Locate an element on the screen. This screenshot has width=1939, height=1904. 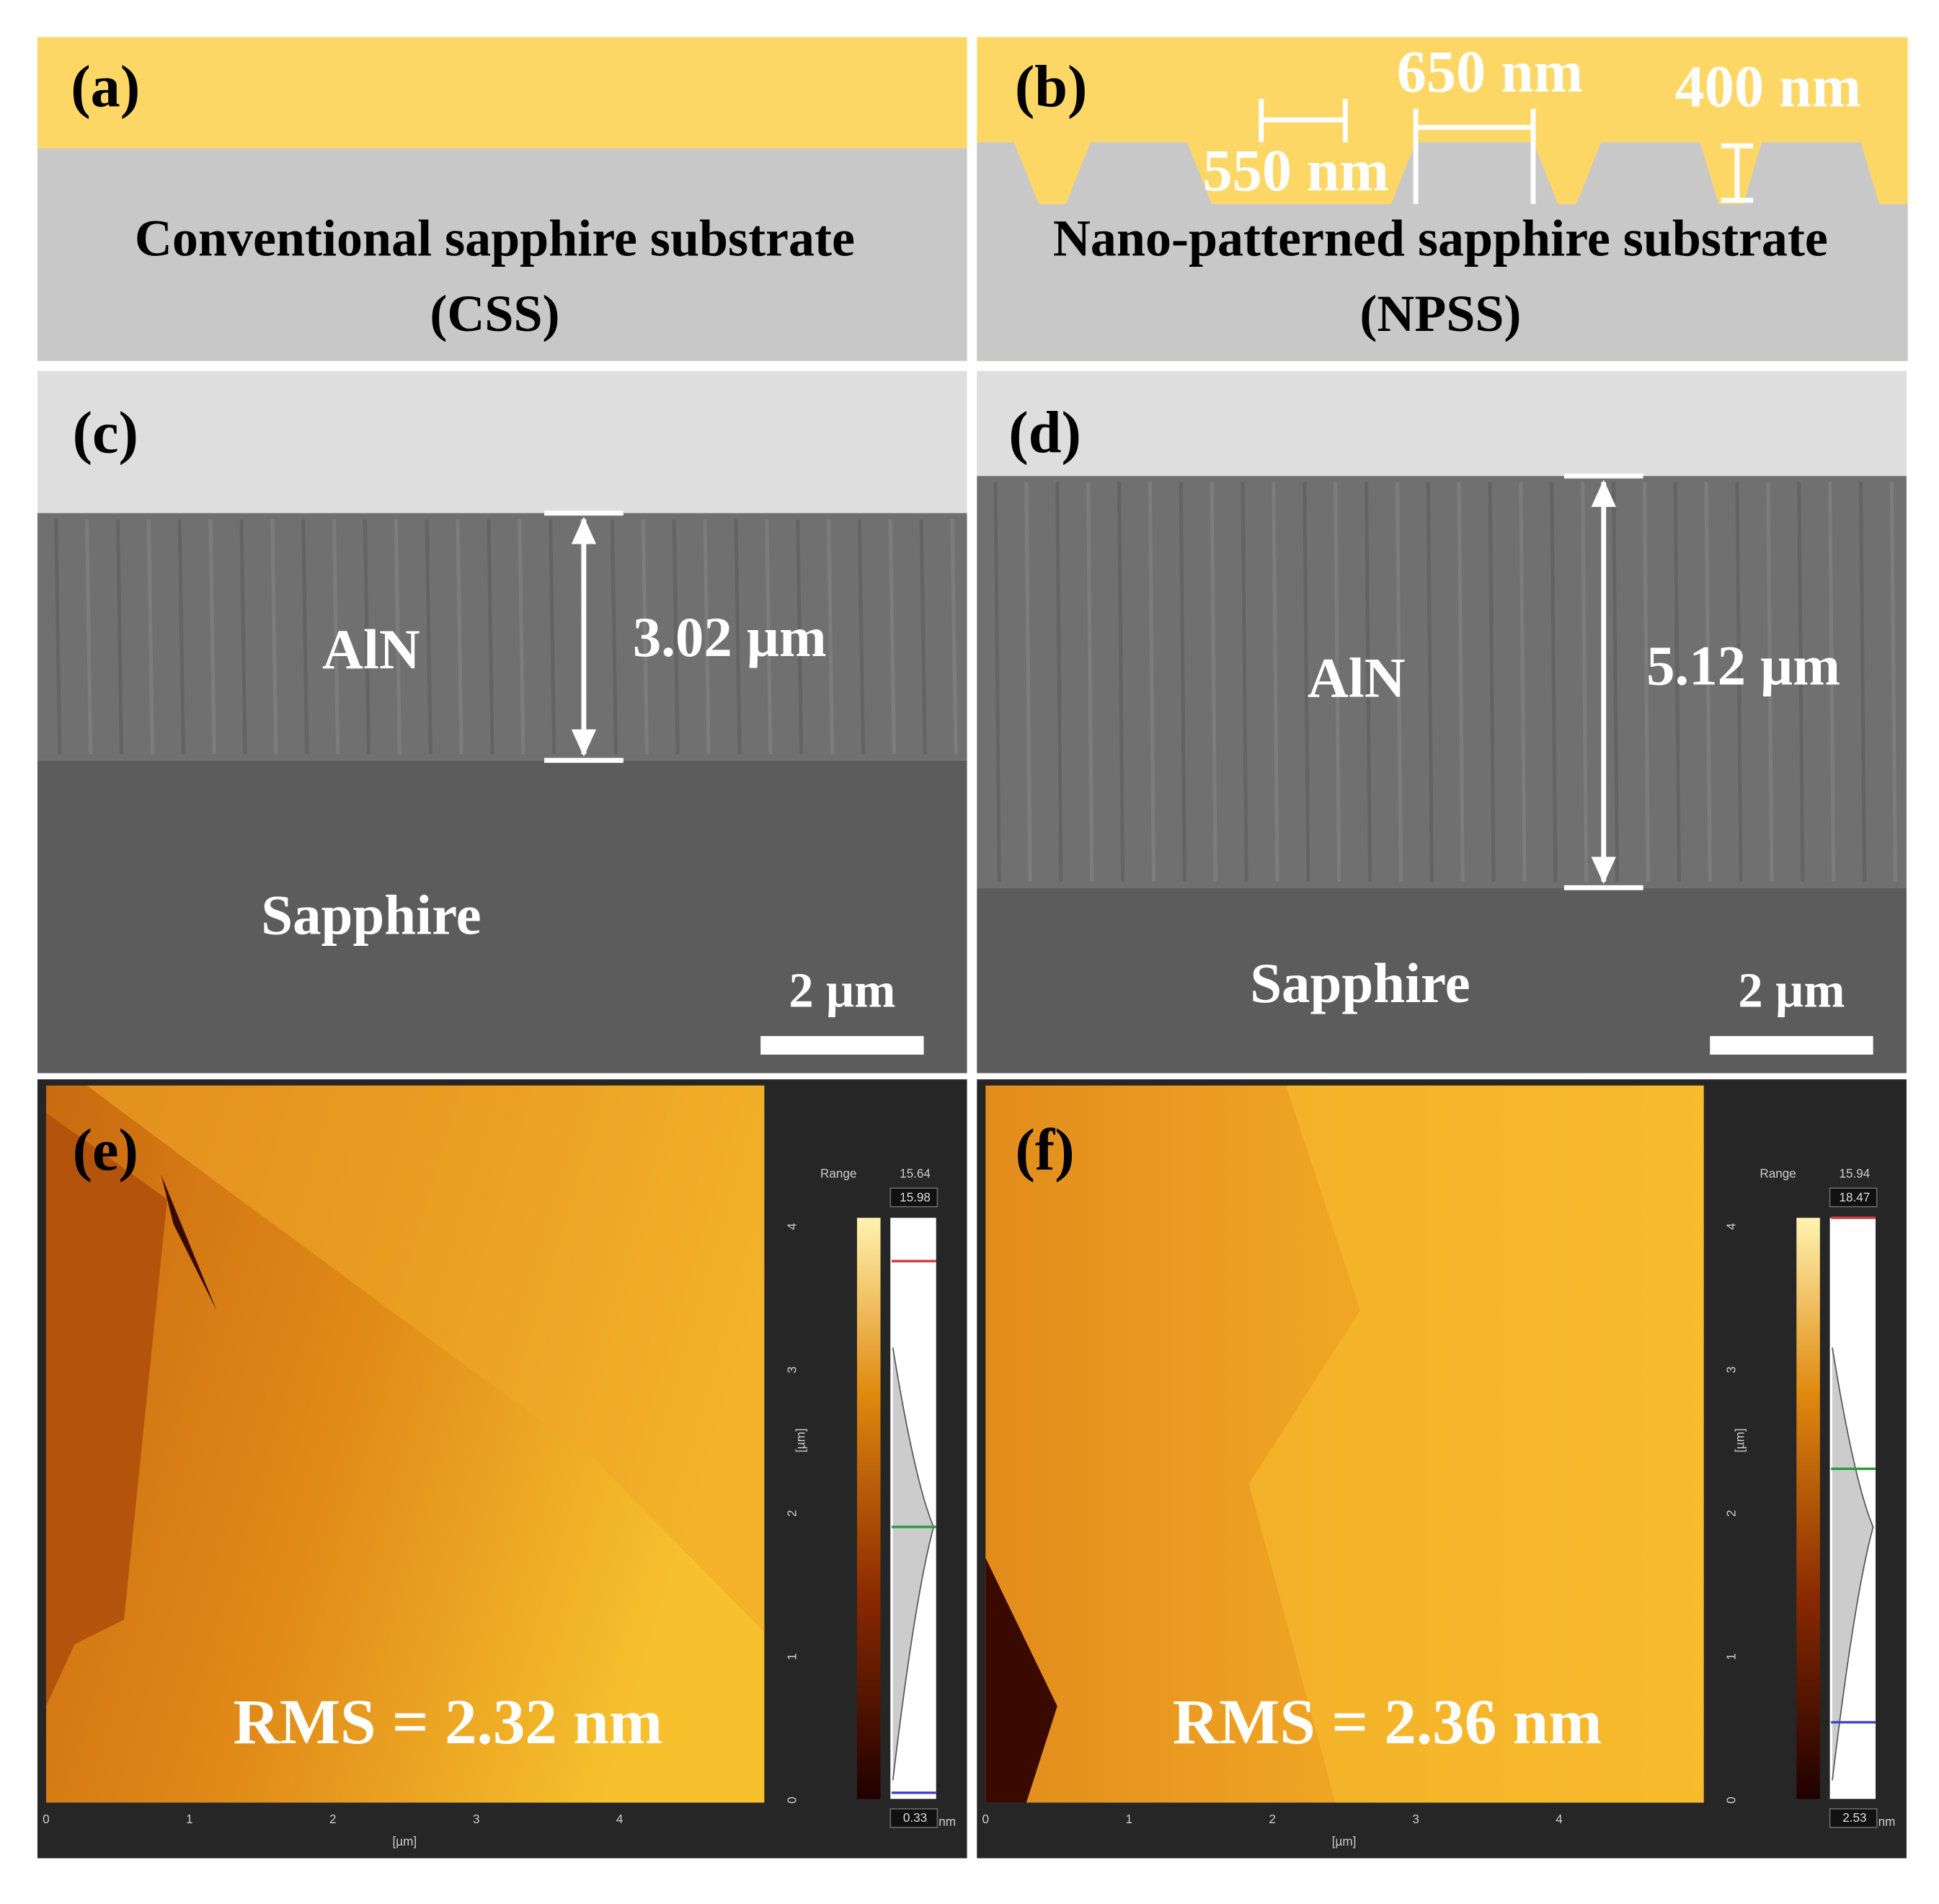
step-shadow is located at coordinates (189, 1242).